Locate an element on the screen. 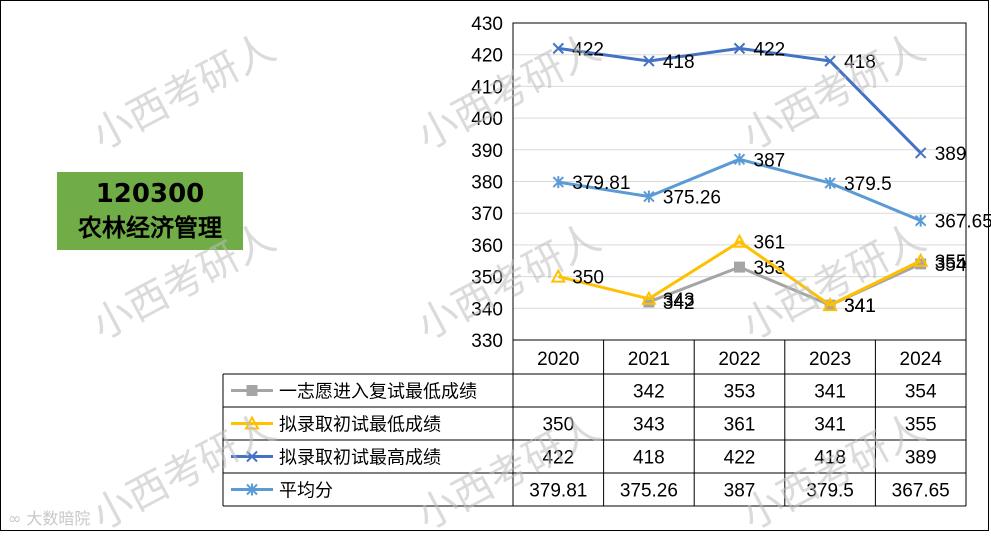 The image size is (991, 541). data-label: 361 is located at coordinates (770, 243).